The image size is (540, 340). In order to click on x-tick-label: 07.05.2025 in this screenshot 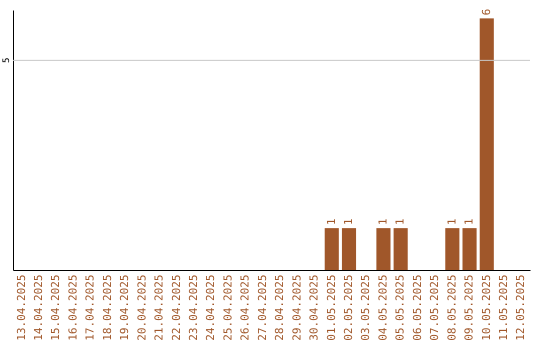, I will do `click(435, 307)`.